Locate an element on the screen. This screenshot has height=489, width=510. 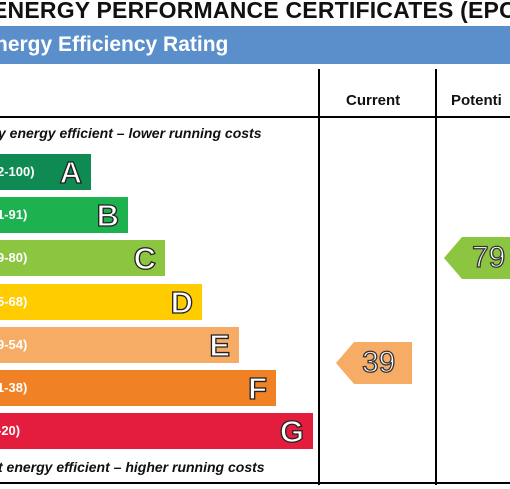
potential-arrow-shape is located at coordinates (477, 258).